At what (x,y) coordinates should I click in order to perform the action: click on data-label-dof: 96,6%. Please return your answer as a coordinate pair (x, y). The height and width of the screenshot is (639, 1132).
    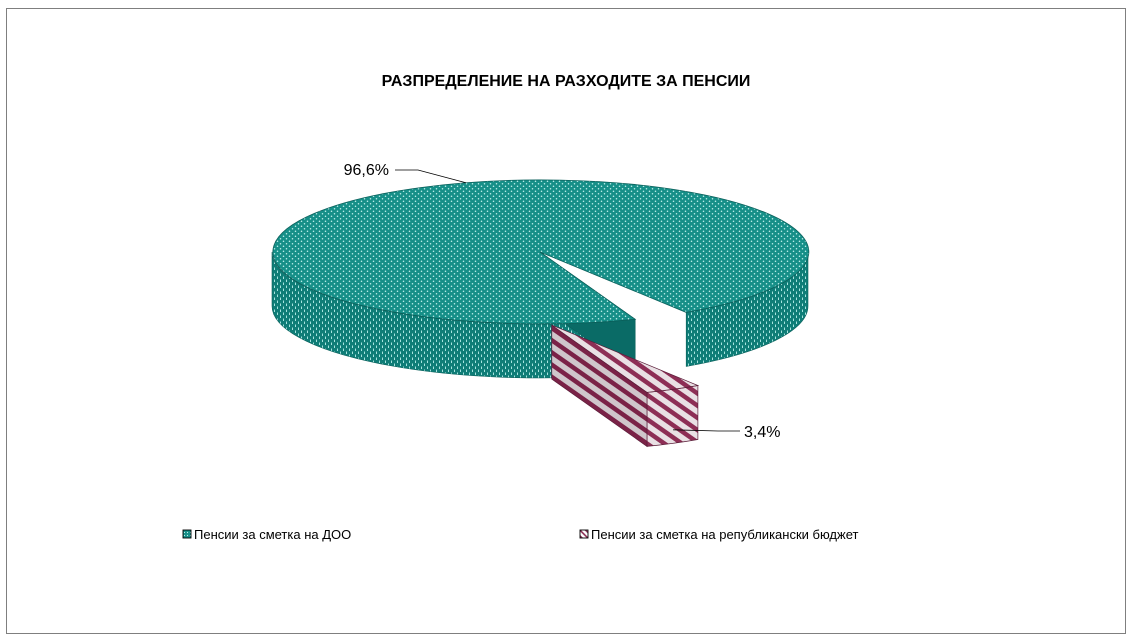
    Looking at the image, I should click on (366, 170).